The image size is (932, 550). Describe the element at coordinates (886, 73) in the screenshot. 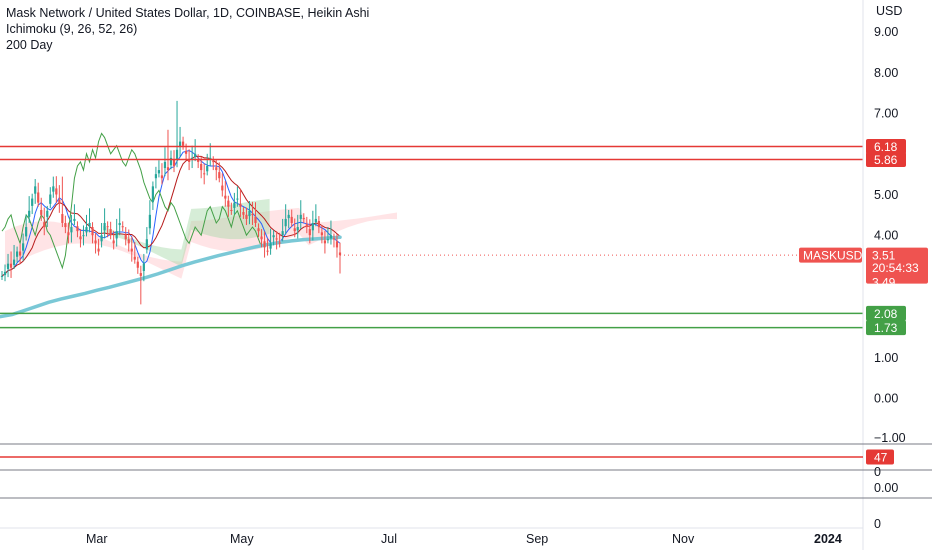

I see `y-tick-label: 8.00` at that location.